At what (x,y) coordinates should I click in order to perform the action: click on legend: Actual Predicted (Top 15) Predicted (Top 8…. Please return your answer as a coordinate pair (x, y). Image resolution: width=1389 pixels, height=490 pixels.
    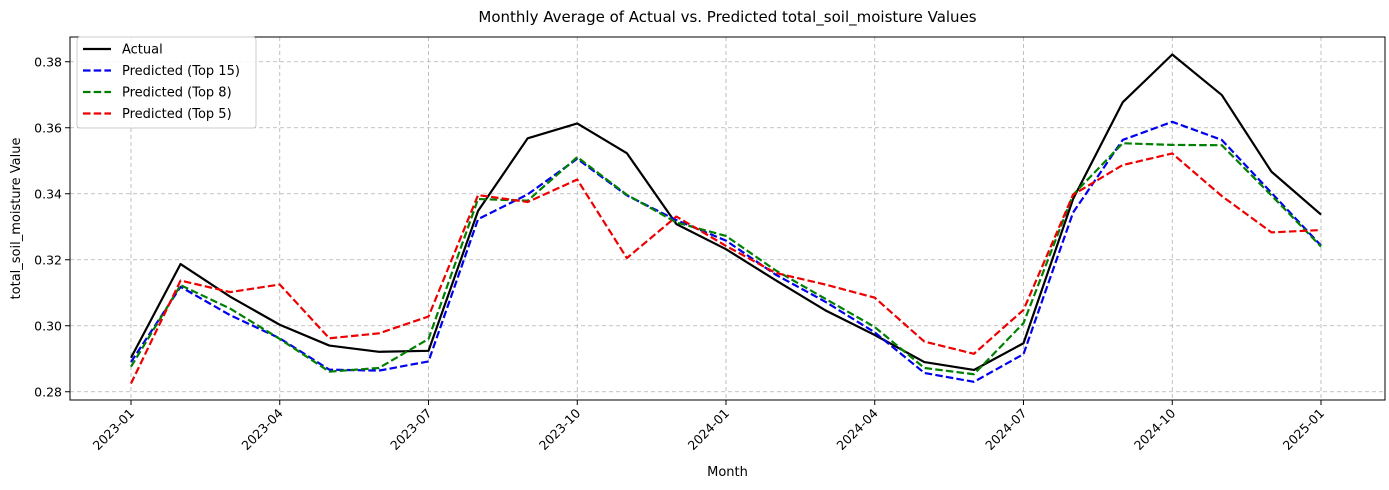
    Looking at the image, I should click on (166, 82).